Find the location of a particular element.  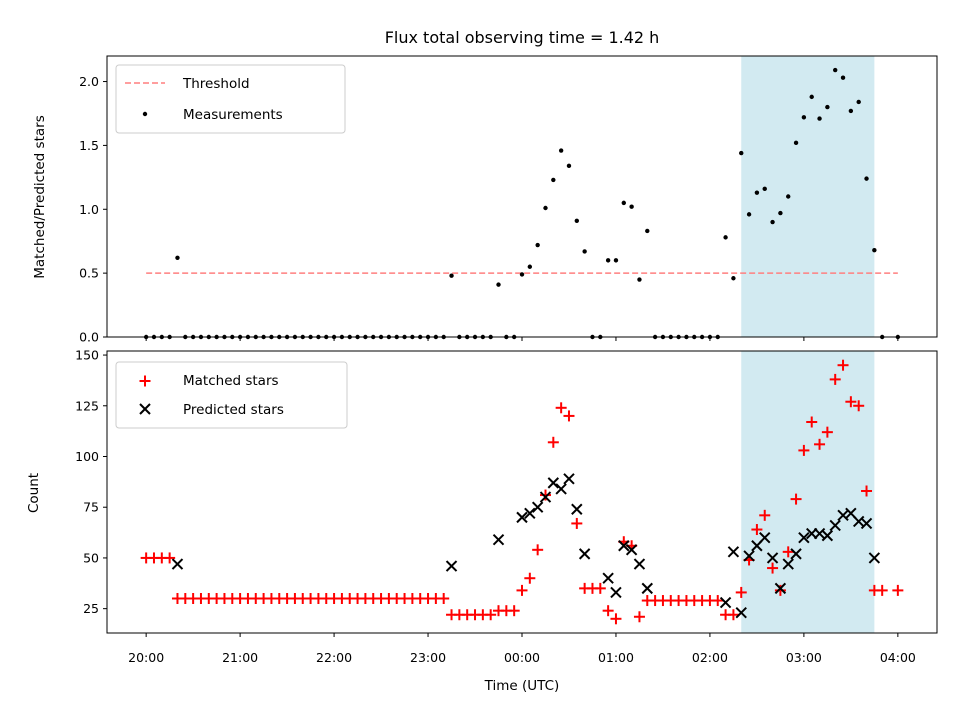

x-tick-label: 04:00 is located at coordinates (898, 657).